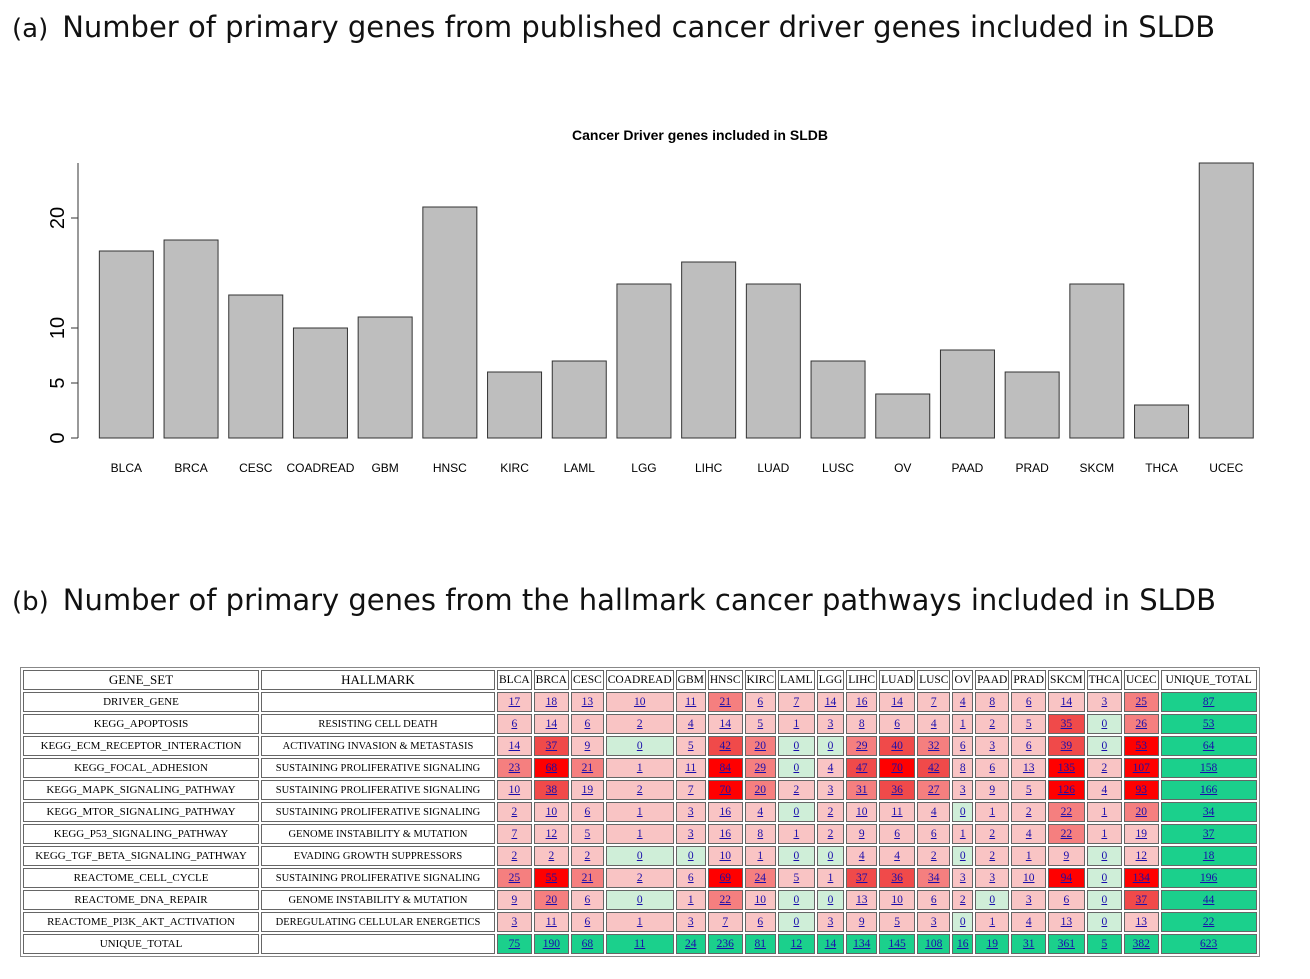  What do you see at coordinates (1208, 834) in the screenshot?
I see `unique-total-link: 37` at bounding box center [1208, 834].